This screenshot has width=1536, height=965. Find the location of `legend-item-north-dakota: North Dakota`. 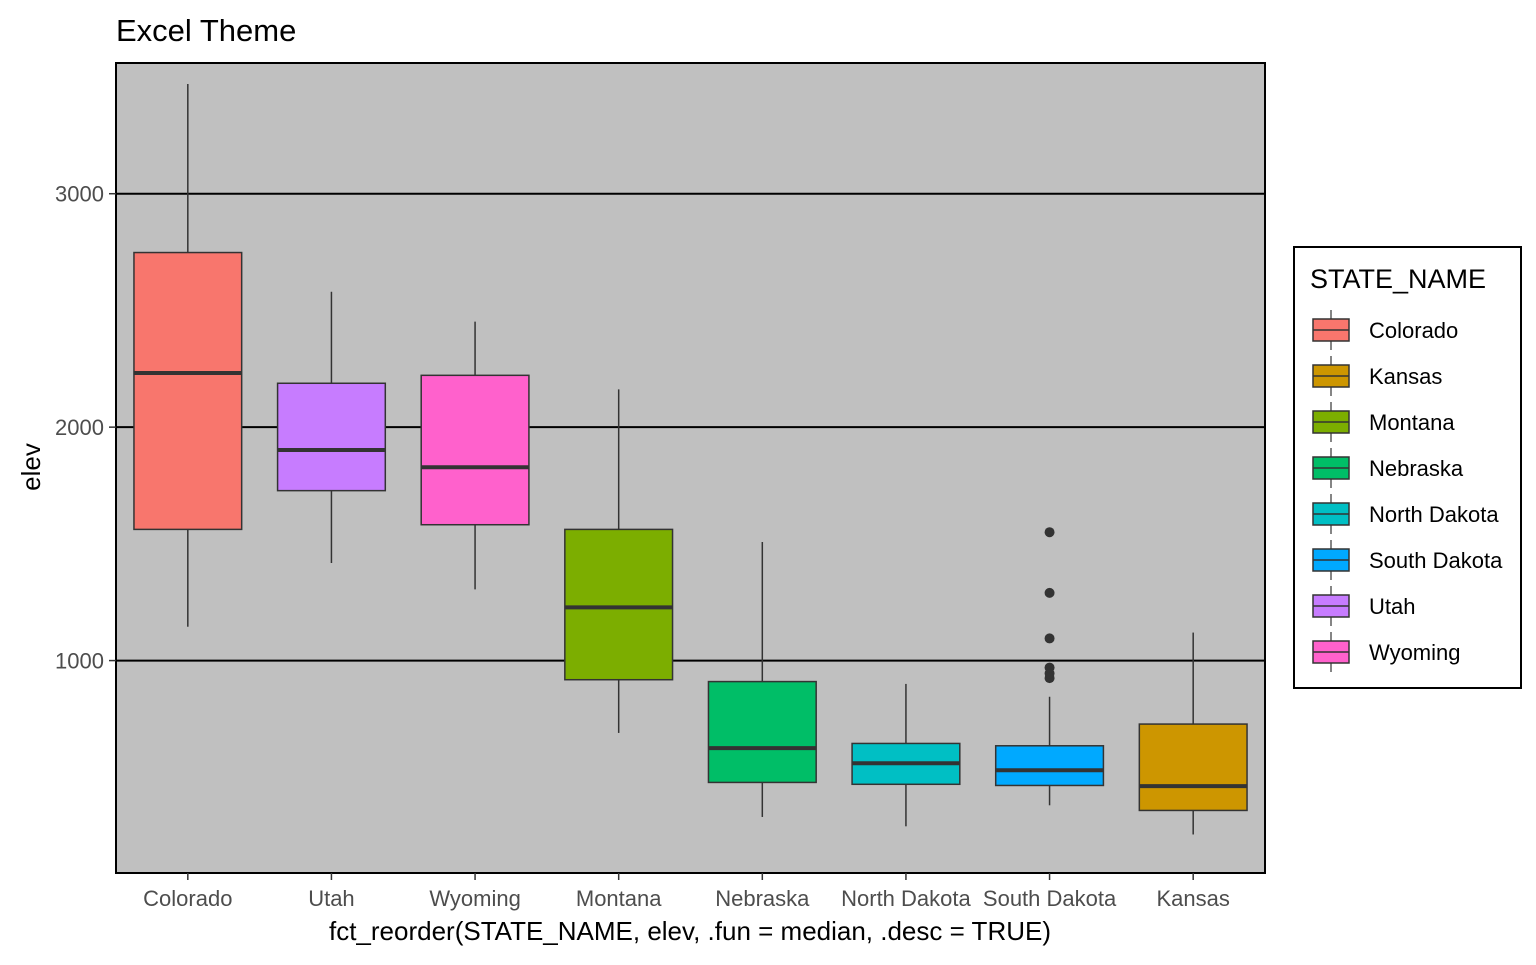

legend-item-north-dakota: North Dakota is located at coordinates (1405, 514).